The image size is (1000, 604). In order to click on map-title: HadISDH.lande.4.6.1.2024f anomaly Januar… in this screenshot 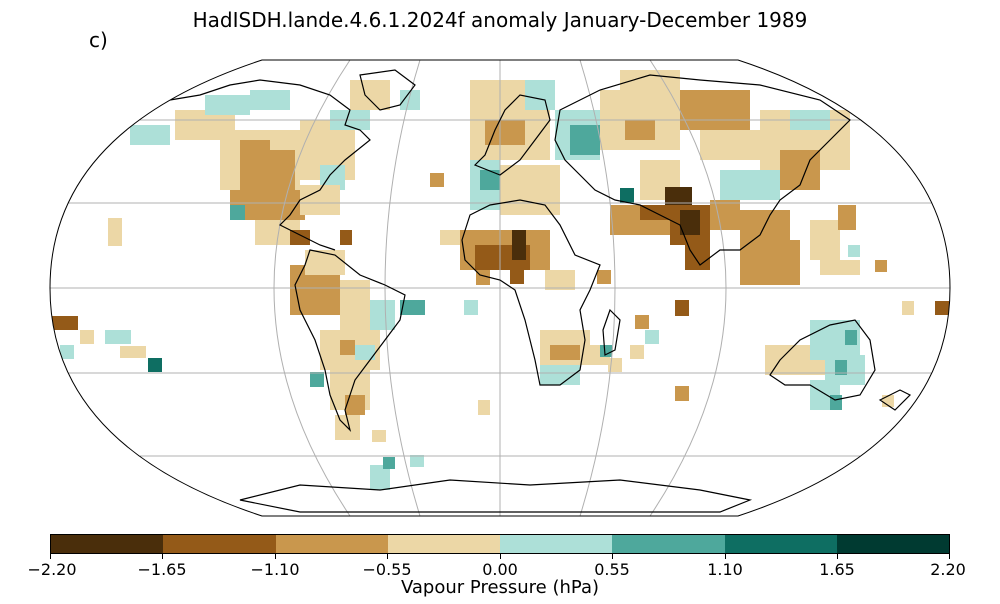, I will do `click(500, 20)`.